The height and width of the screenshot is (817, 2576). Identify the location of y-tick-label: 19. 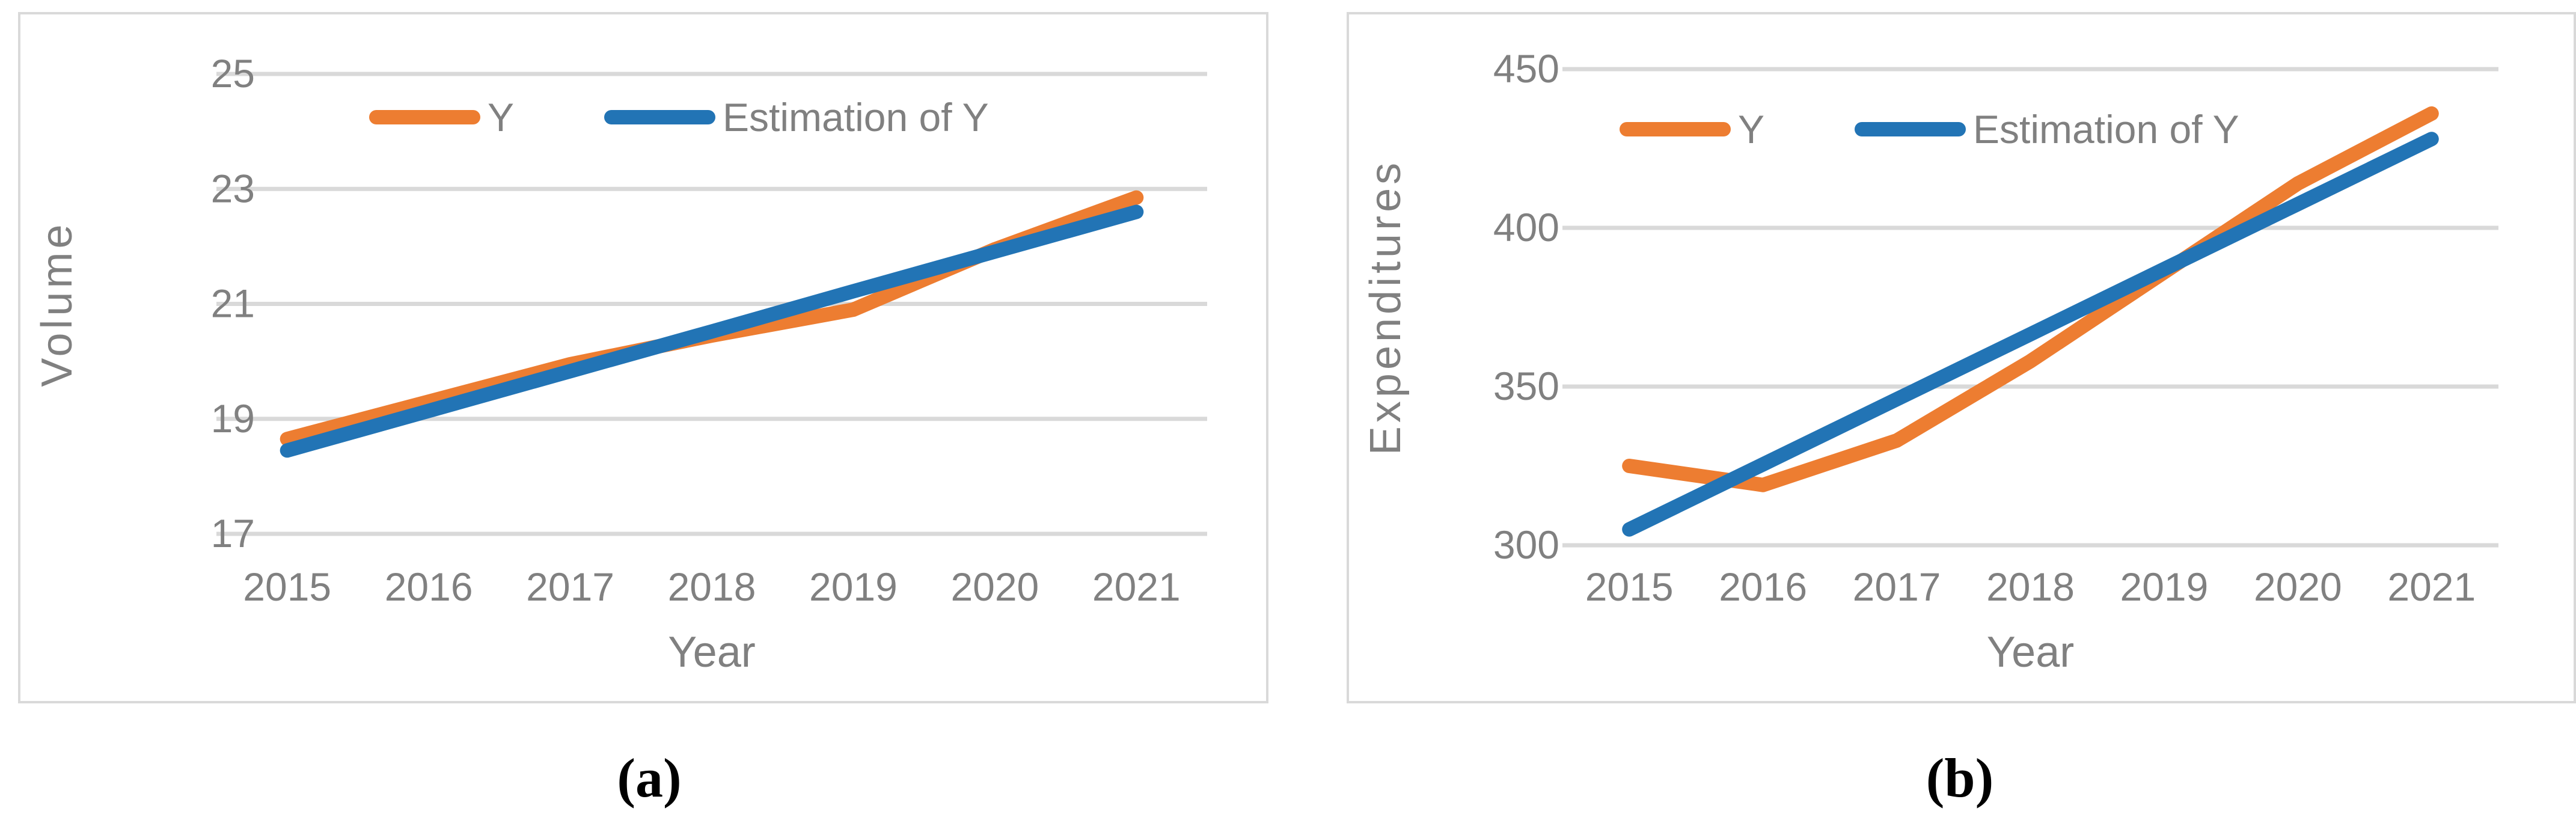
(233, 418).